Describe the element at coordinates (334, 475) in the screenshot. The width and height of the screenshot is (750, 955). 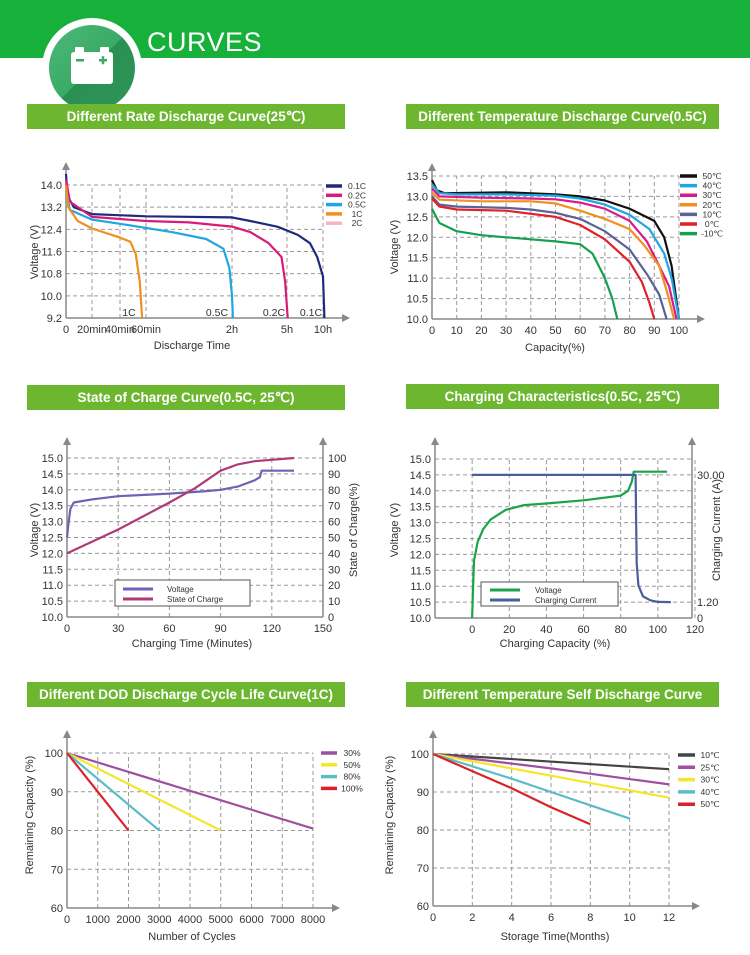
I see `y2-tick-label: 90` at that location.